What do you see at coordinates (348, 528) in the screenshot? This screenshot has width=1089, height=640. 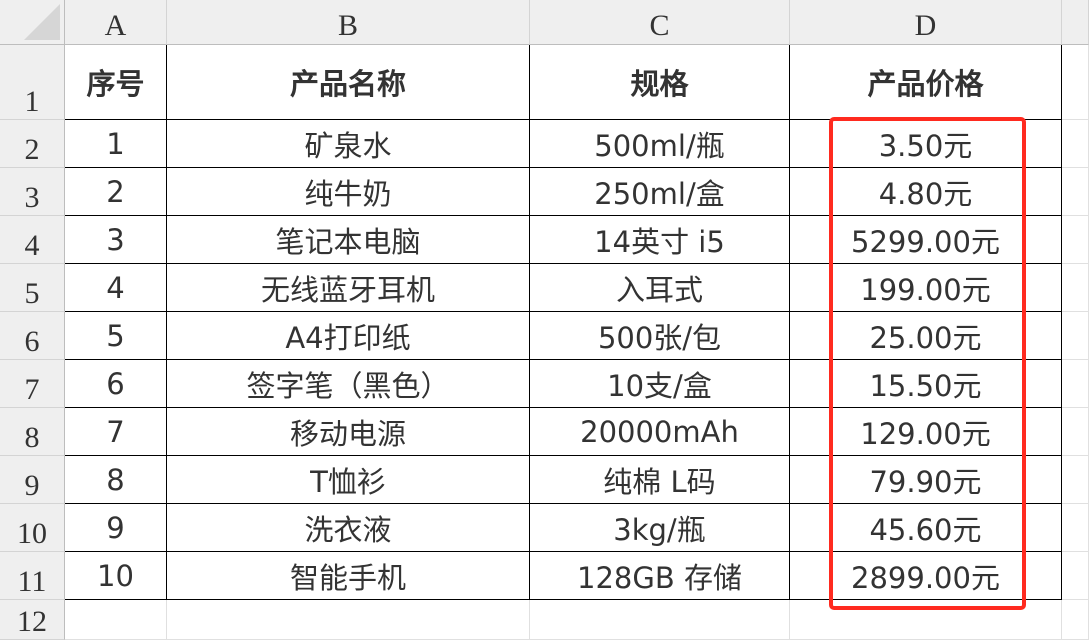 I see `table-cell: 洗衣液` at bounding box center [348, 528].